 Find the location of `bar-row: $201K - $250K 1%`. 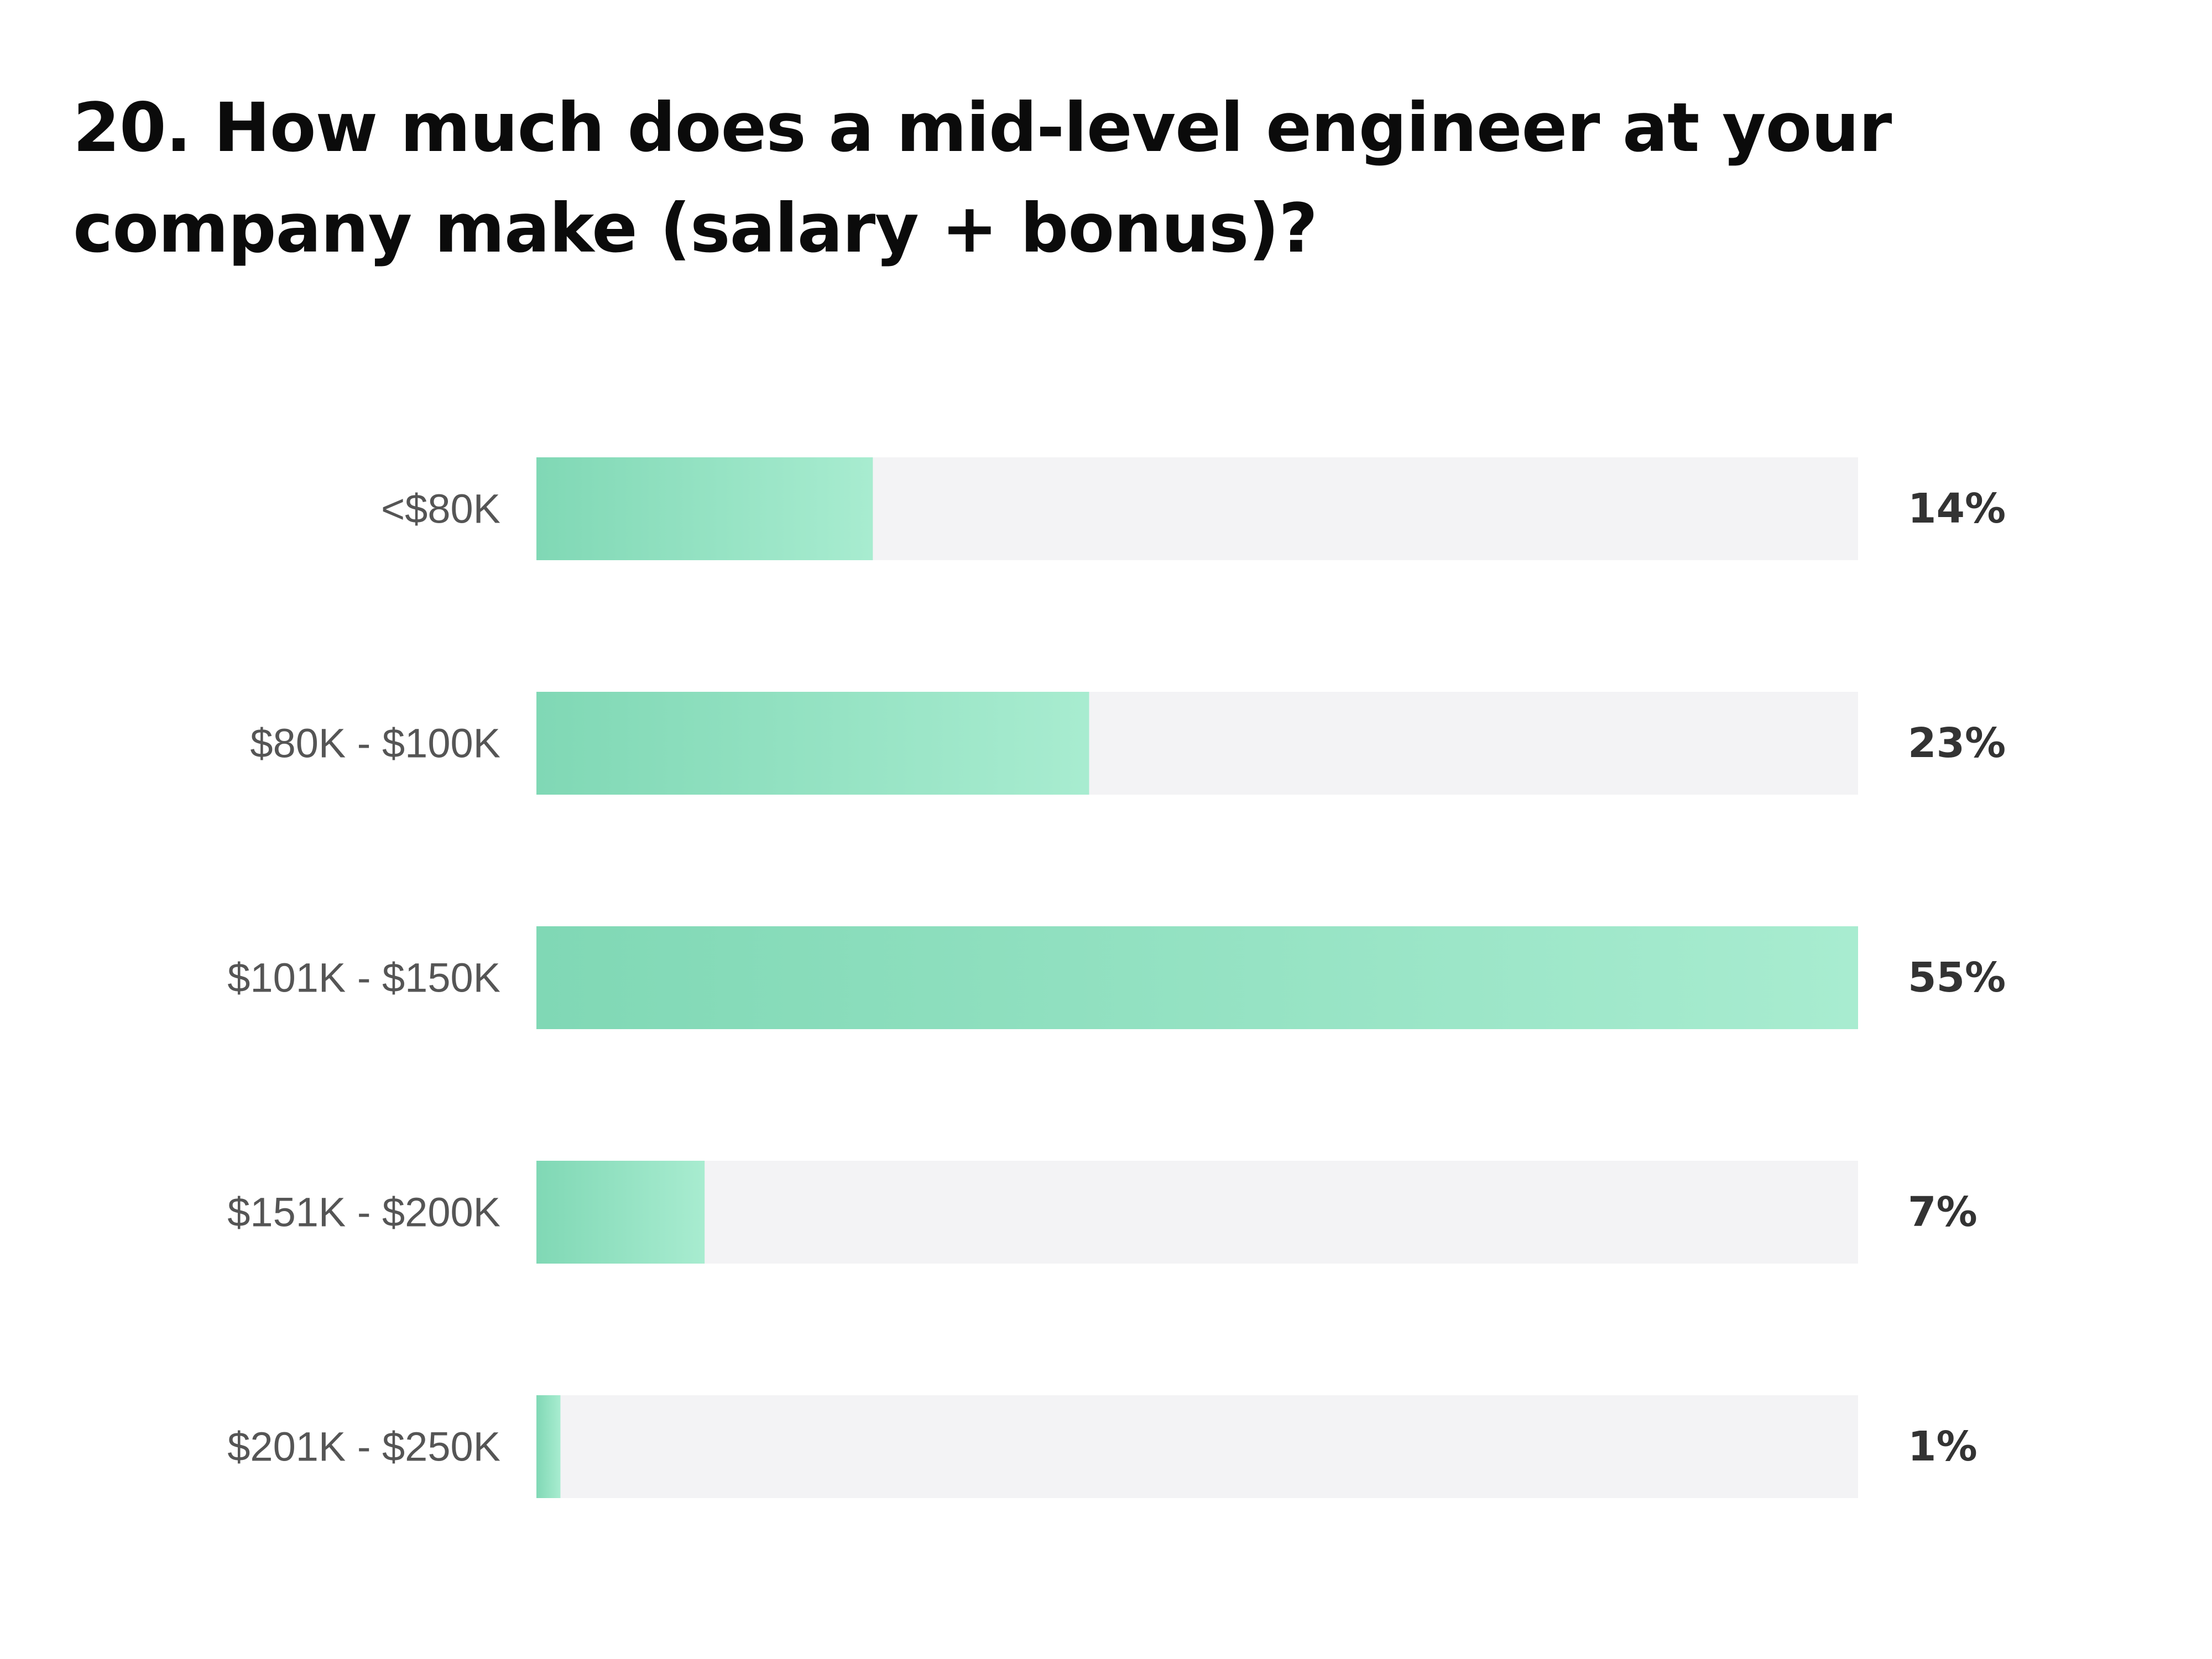

bar-row: $201K - $250K 1% is located at coordinates (1103, 1447).